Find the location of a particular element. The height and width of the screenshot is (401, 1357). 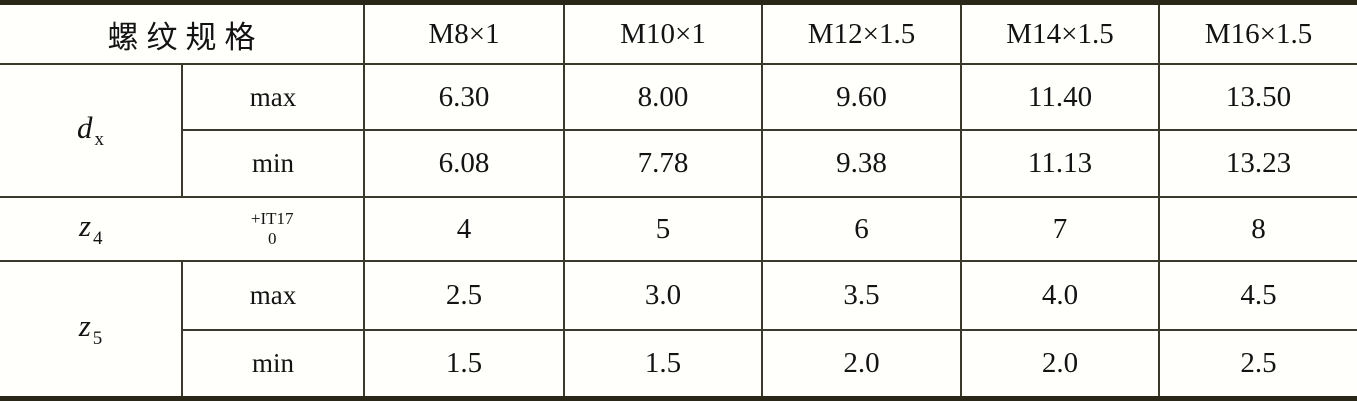

tolerance-stack: +IT17 0 is located at coordinates (272, 228).